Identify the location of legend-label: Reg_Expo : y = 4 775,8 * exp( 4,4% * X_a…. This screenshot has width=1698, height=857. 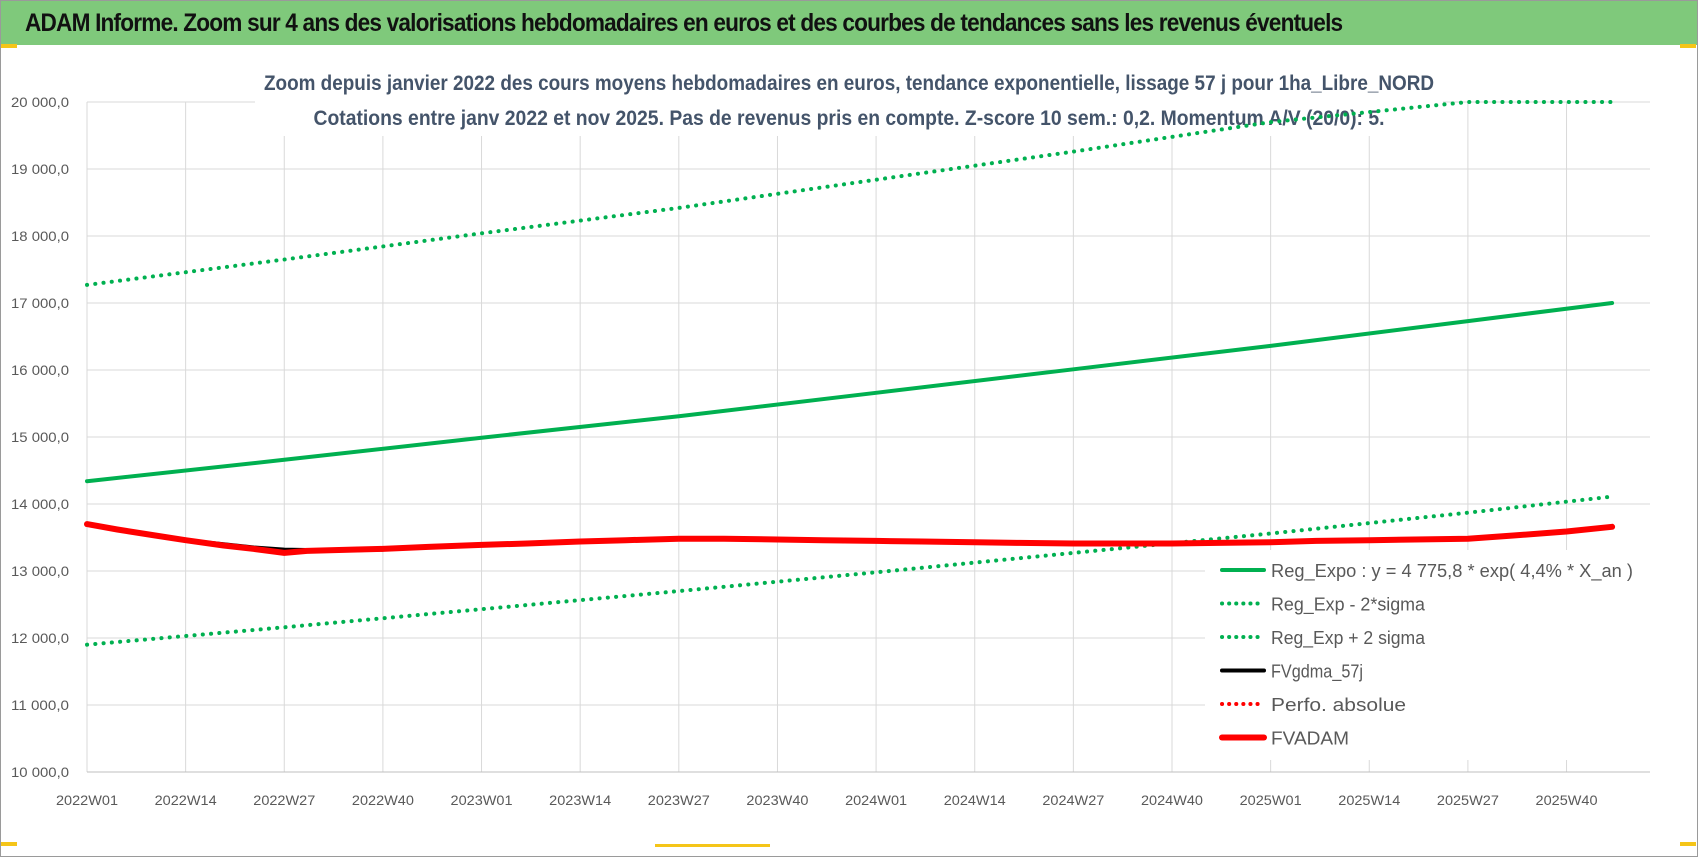
(1452, 571).